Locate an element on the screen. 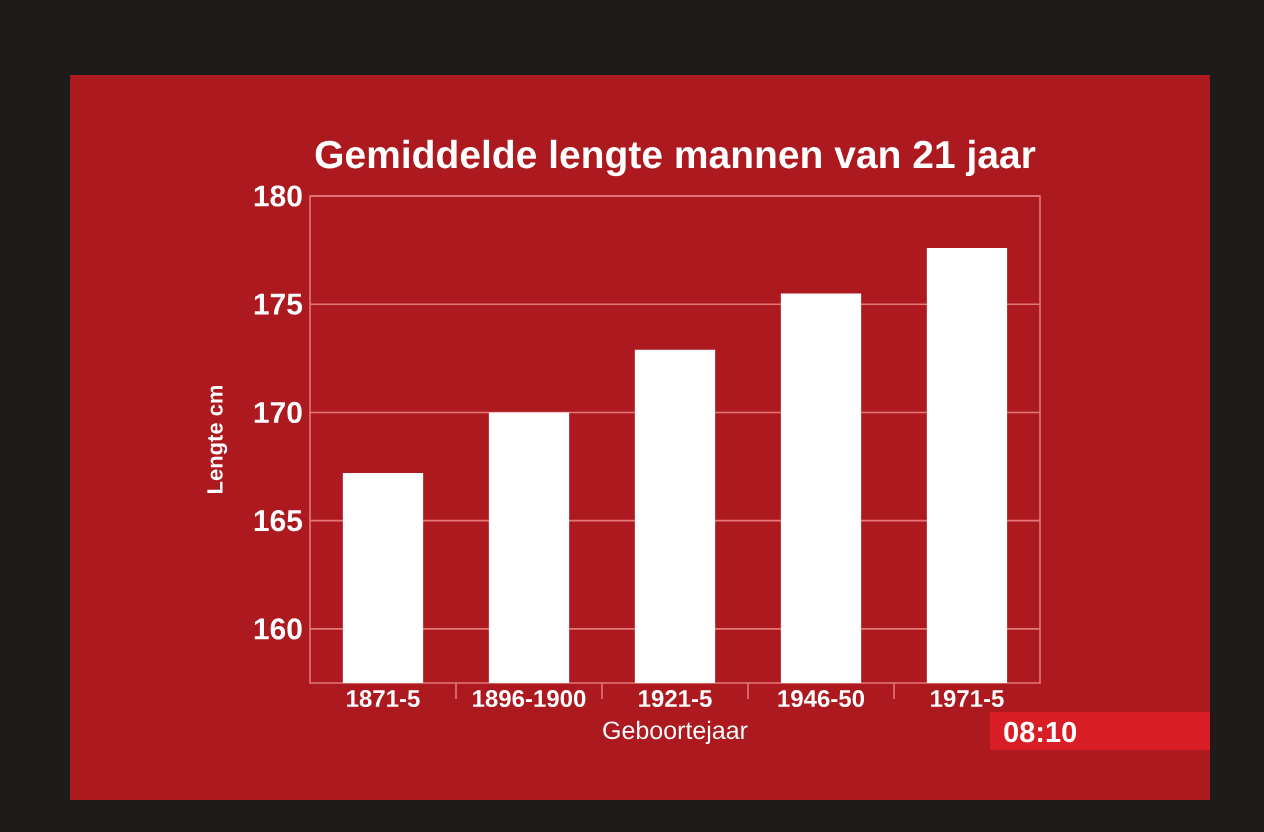 The image size is (1264, 832). text: 08:10 is located at coordinates (1040, 732).